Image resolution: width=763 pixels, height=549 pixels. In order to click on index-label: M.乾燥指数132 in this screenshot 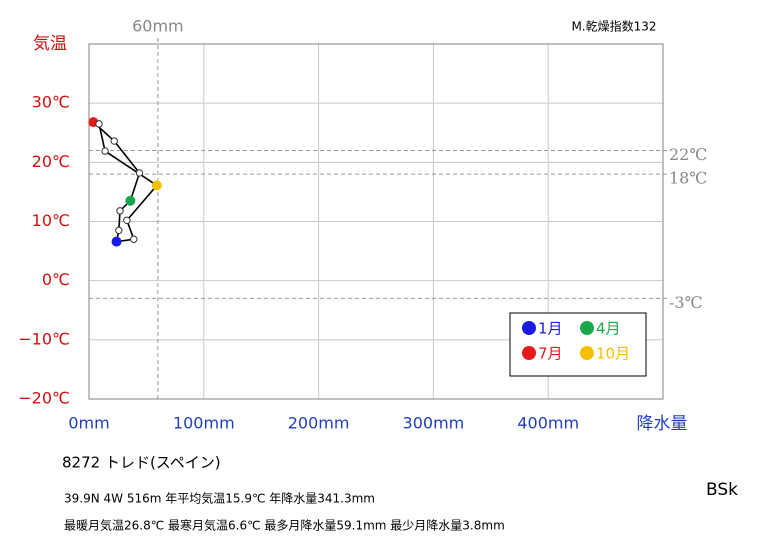, I will do `click(613, 26)`.